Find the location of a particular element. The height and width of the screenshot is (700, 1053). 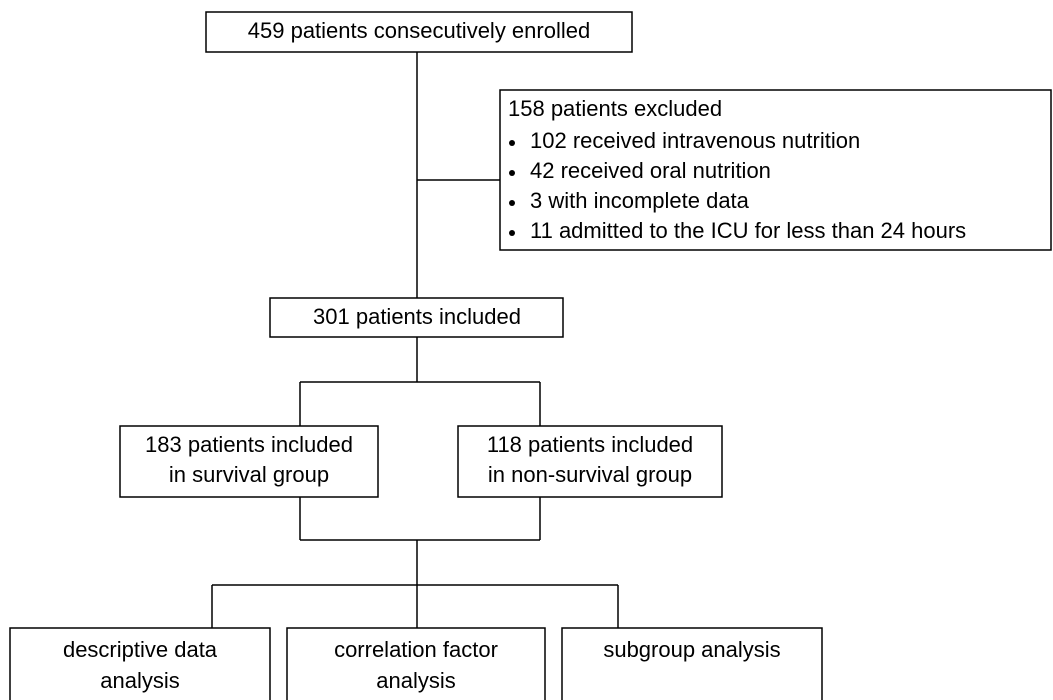

node-line: in survival group is located at coordinates (249, 474).